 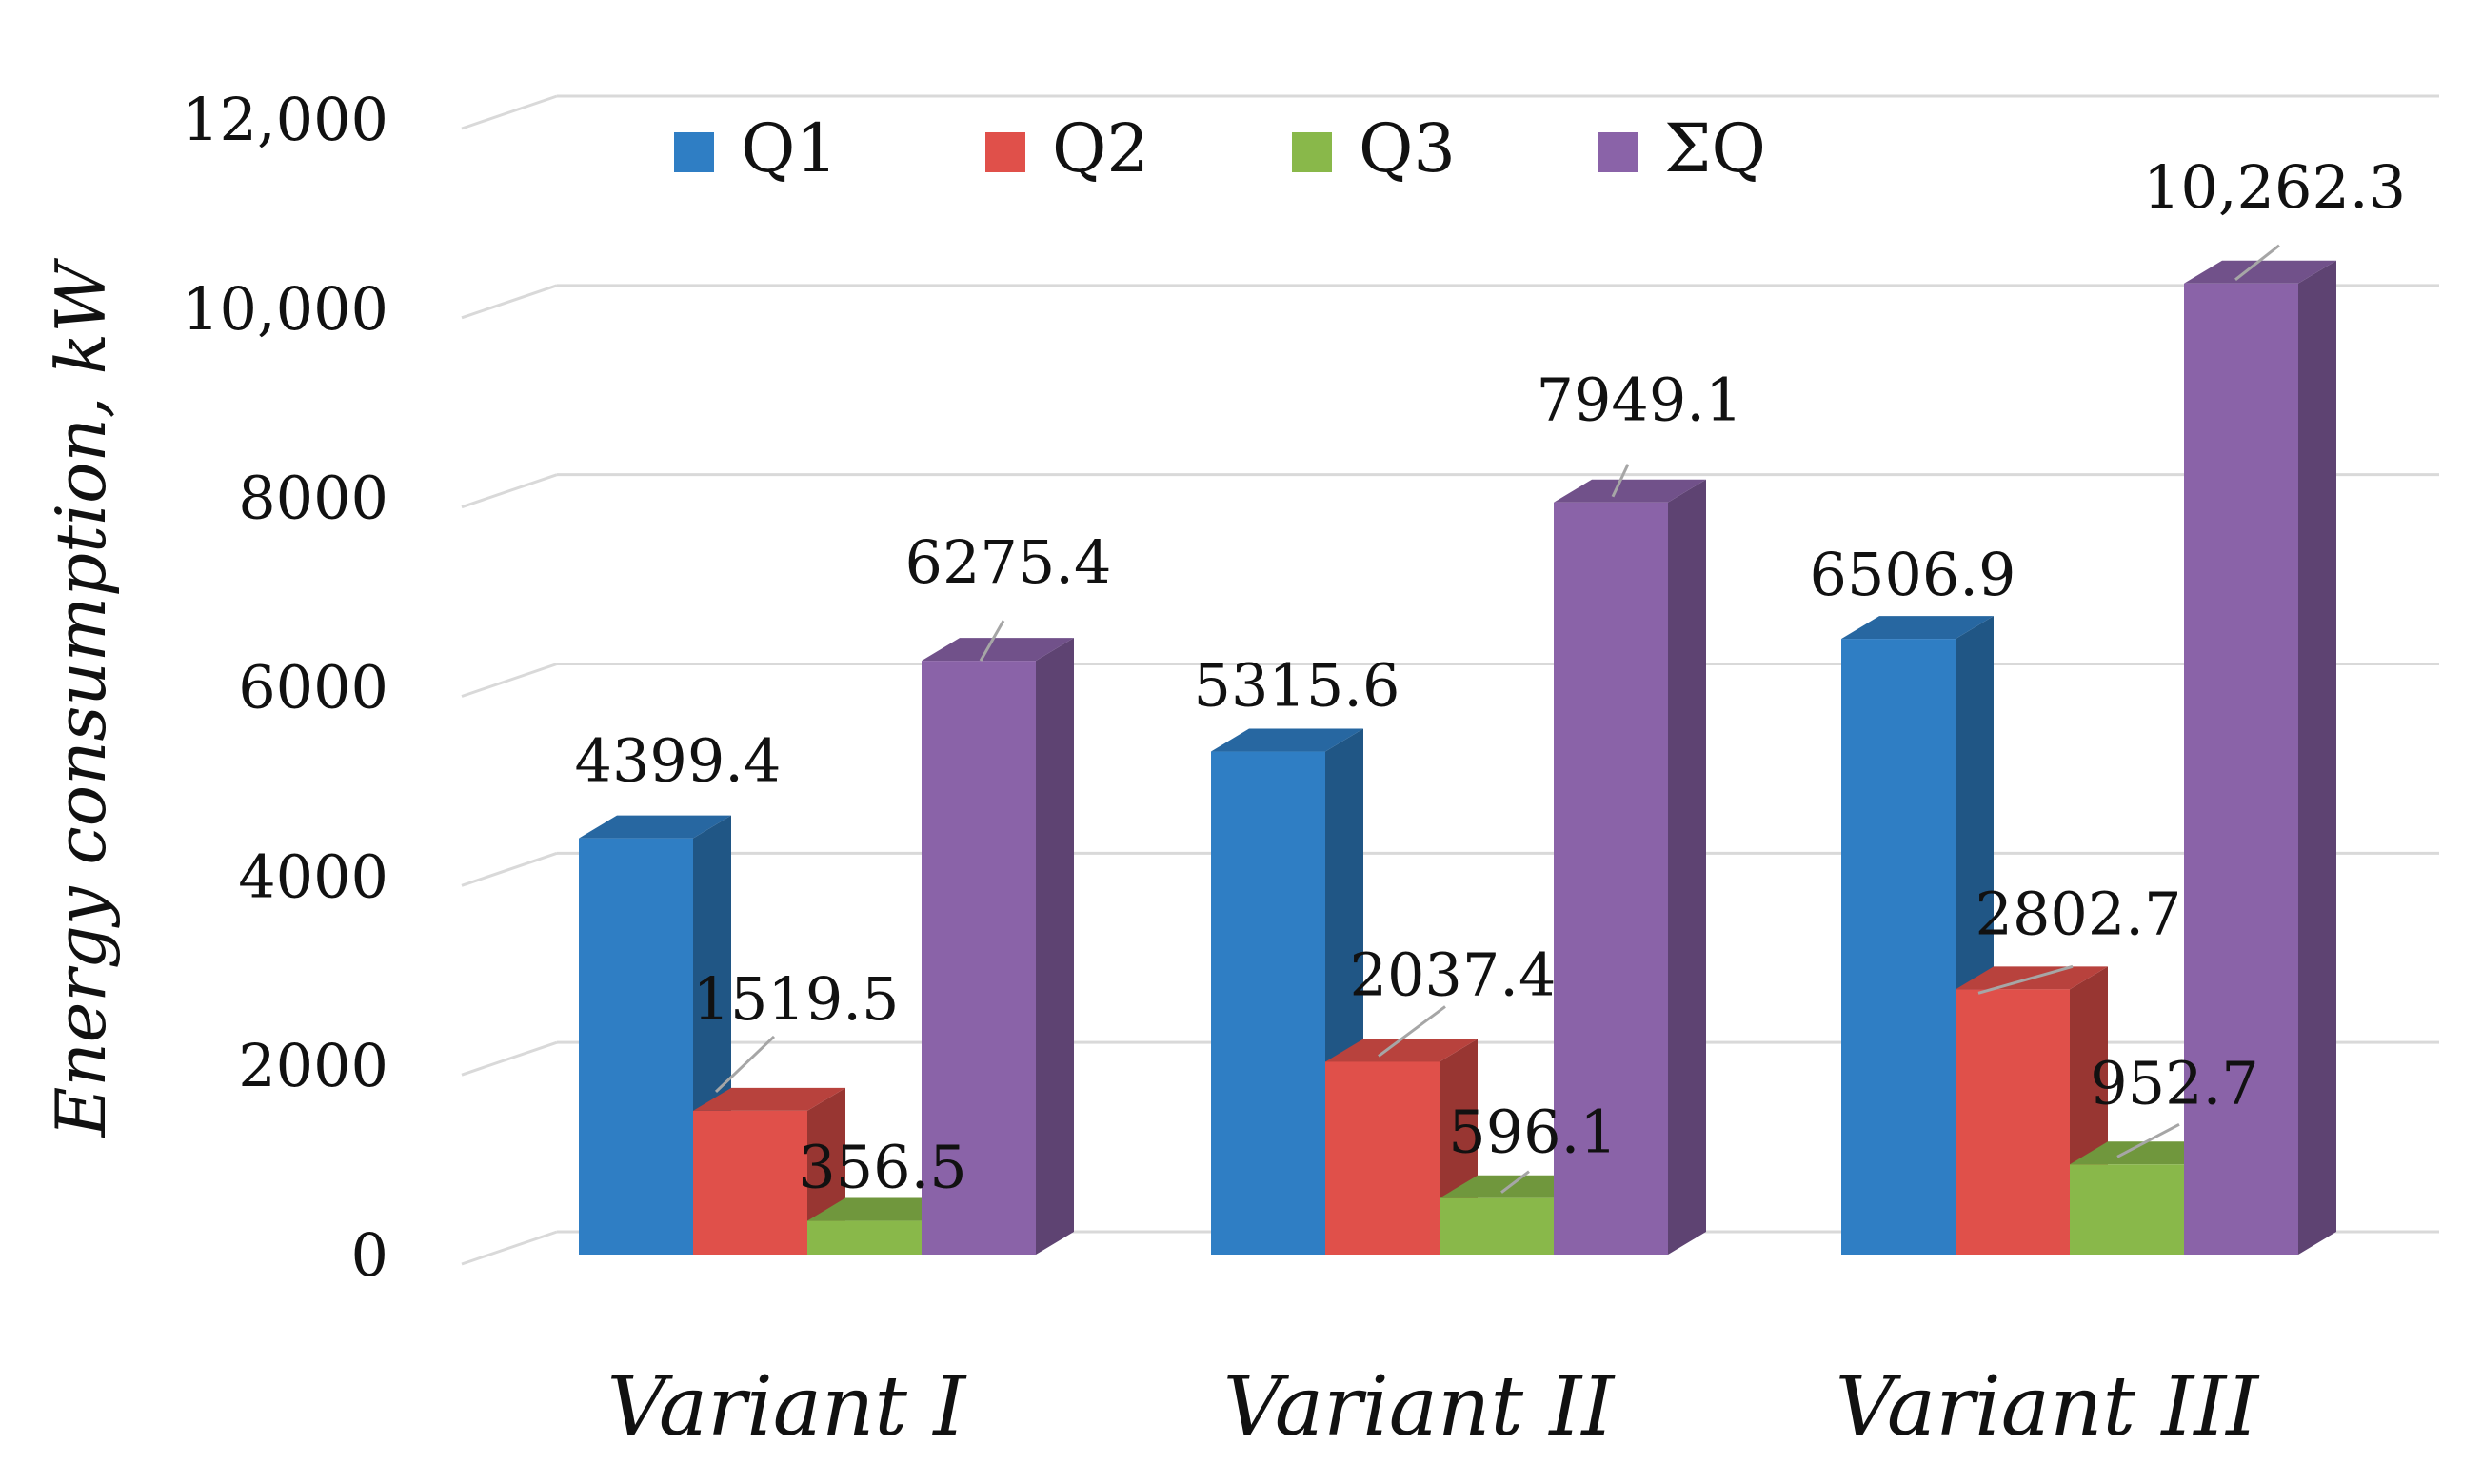 What do you see at coordinates (1312, 152) in the screenshot?
I see `legend-swatch-q3` at bounding box center [1312, 152].